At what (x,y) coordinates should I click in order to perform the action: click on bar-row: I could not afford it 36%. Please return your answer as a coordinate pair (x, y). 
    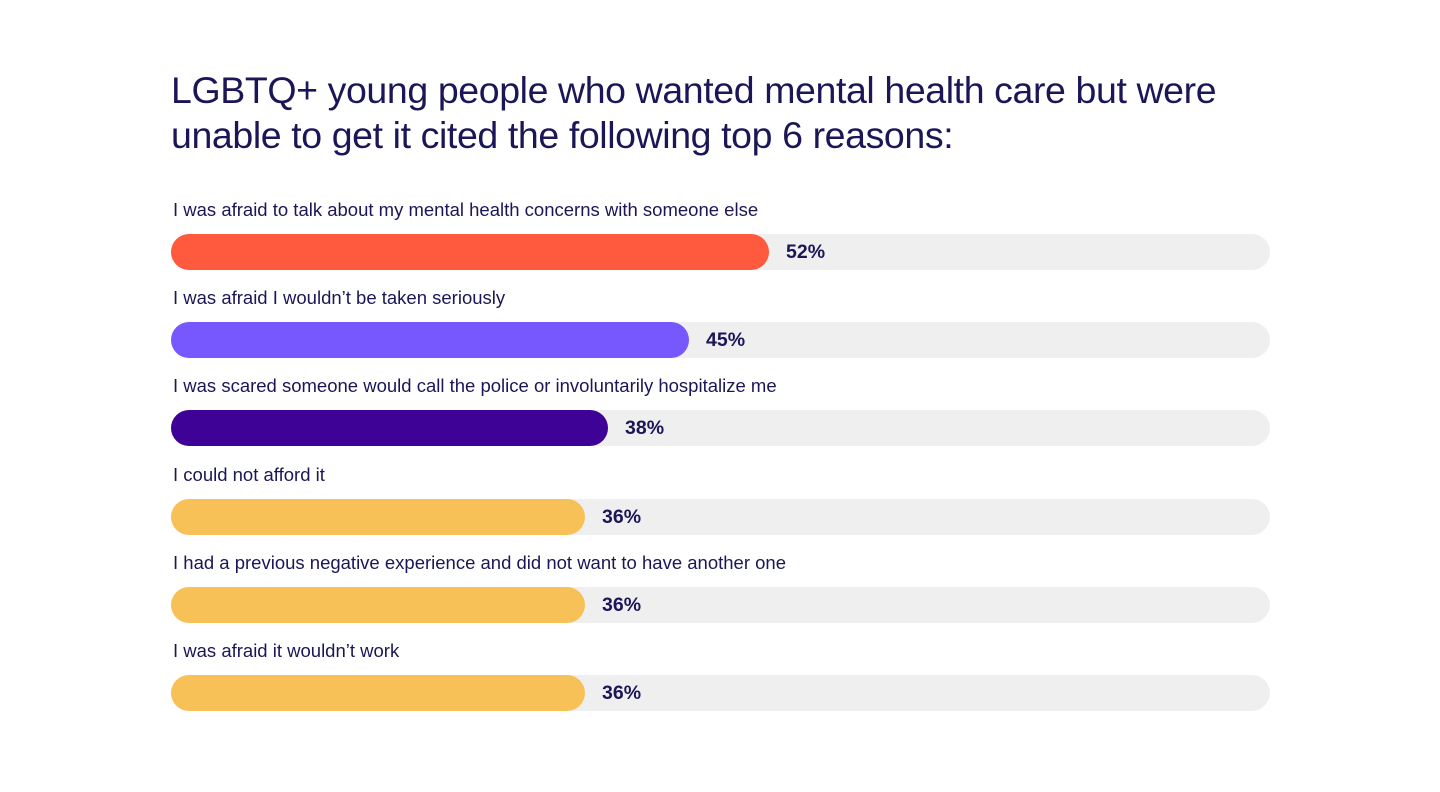
    Looking at the image, I should click on (720, 501).